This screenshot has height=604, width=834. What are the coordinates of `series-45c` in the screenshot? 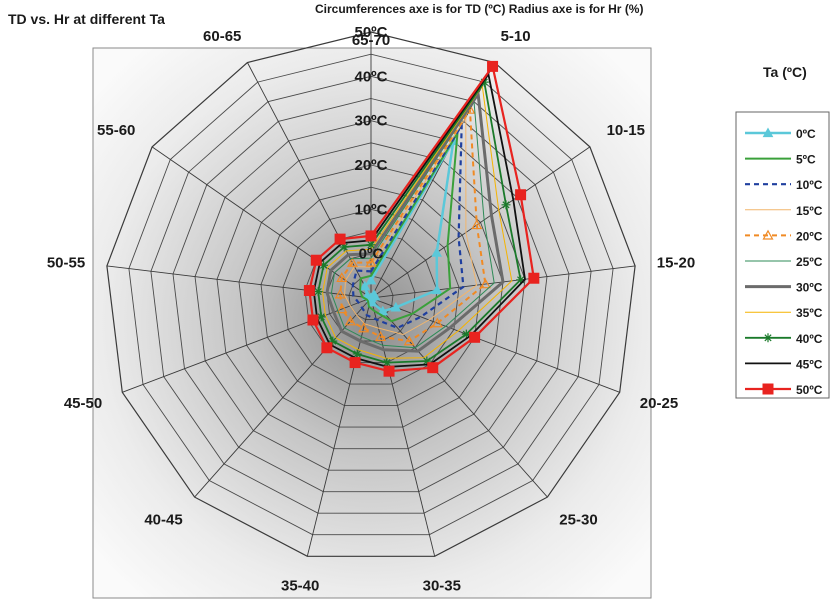 It's located at (419, 220).